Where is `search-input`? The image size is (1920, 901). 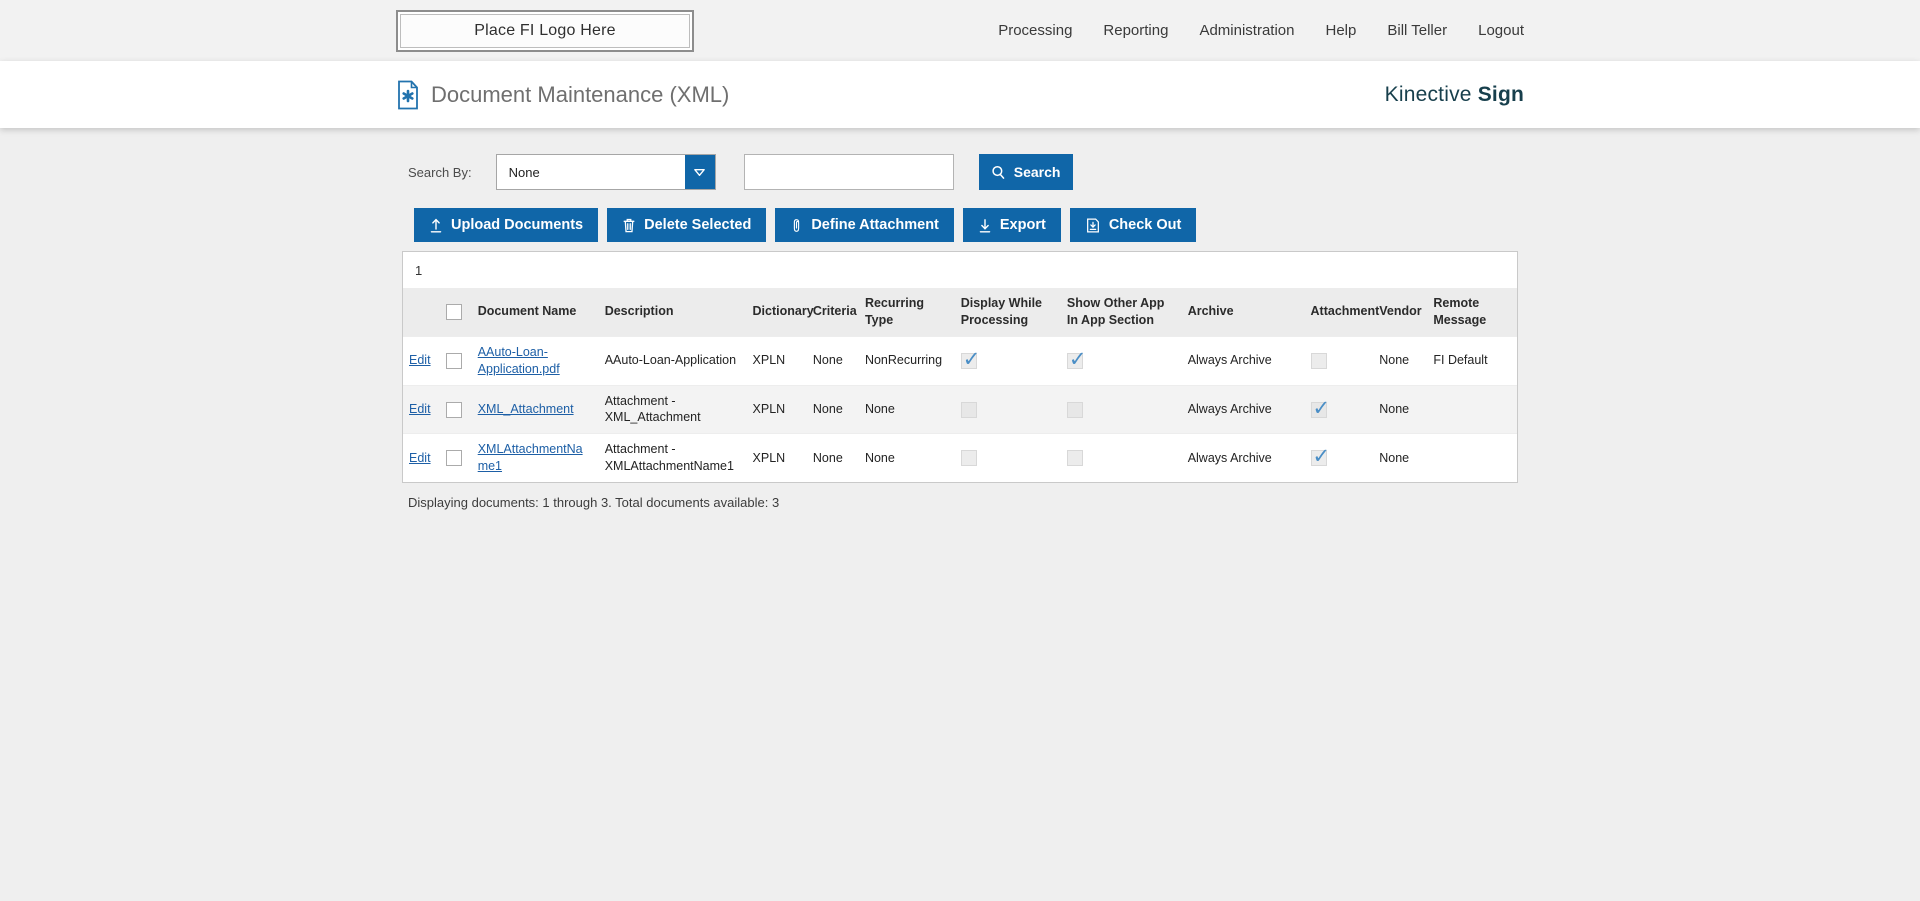
search-input is located at coordinates (848, 172).